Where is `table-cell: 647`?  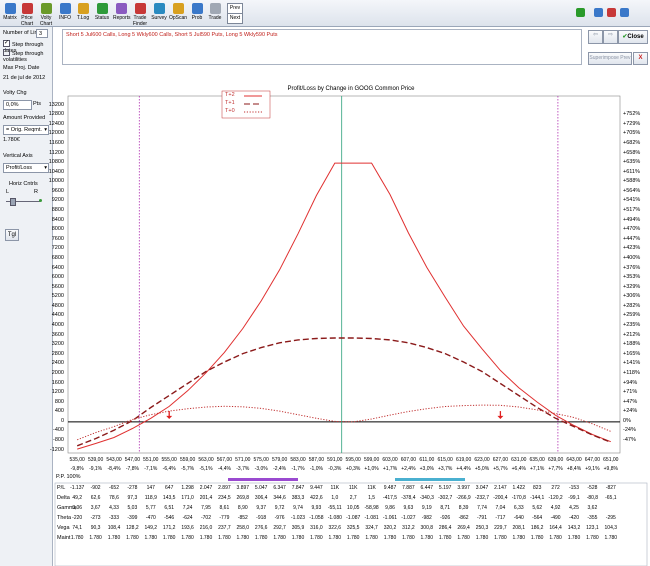 table-cell: 647 is located at coordinates (169, 488).